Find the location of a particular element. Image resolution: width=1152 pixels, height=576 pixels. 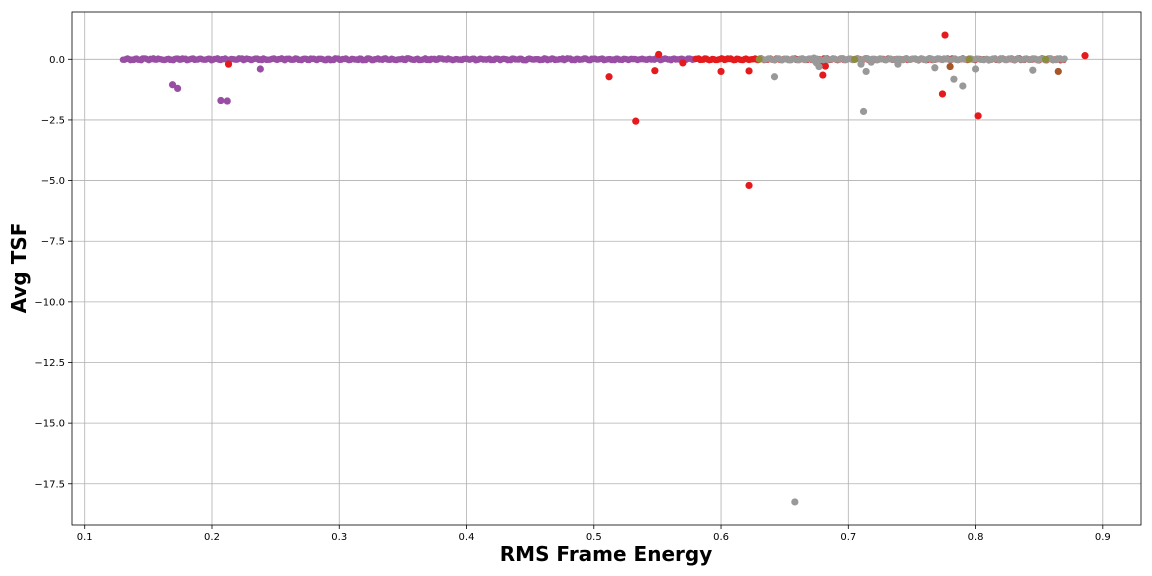

x-tick-label: 0.4 is located at coordinates (467, 537).